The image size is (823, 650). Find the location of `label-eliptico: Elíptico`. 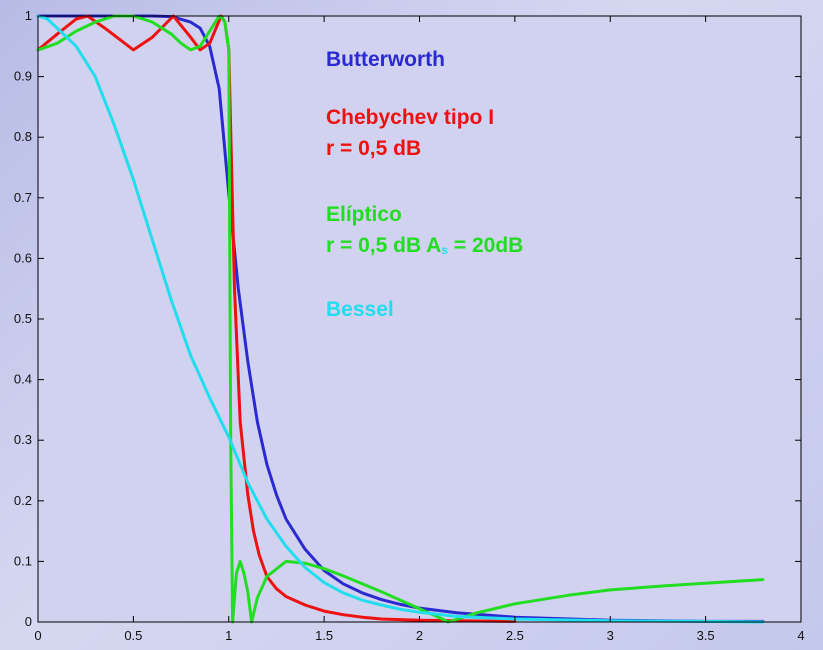

label-eliptico: Elíptico is located at coordinates (364, 214).